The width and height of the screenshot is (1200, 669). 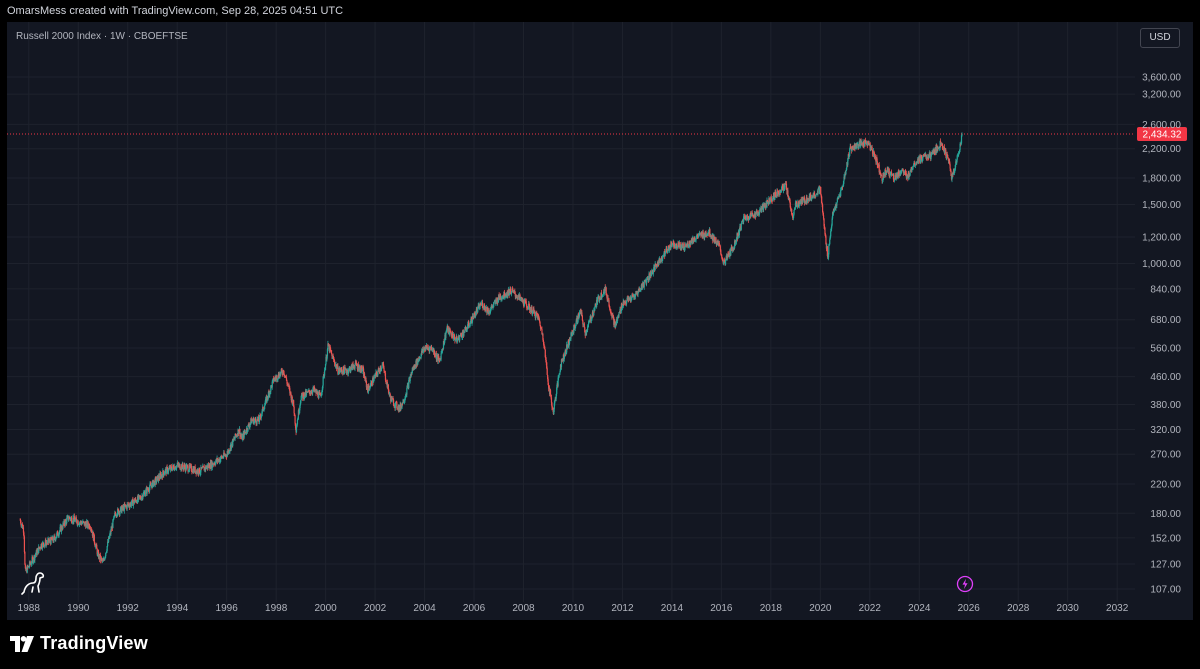 I want to click on dinosaur-icon, so click(x=34, y=583).